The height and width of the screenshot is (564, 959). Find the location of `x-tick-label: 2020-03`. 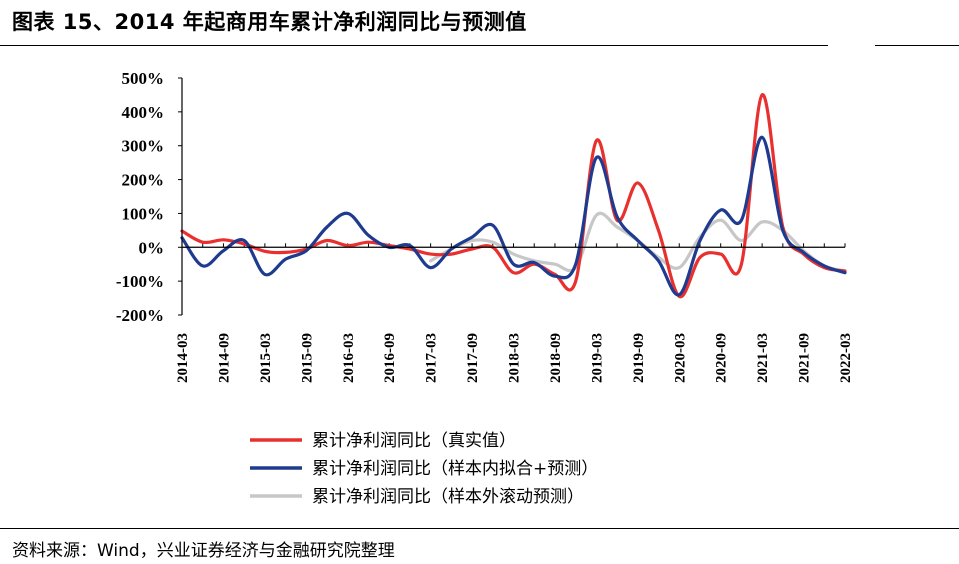

x-tick-label: 2020-03 is located at coordinates (680, 358).